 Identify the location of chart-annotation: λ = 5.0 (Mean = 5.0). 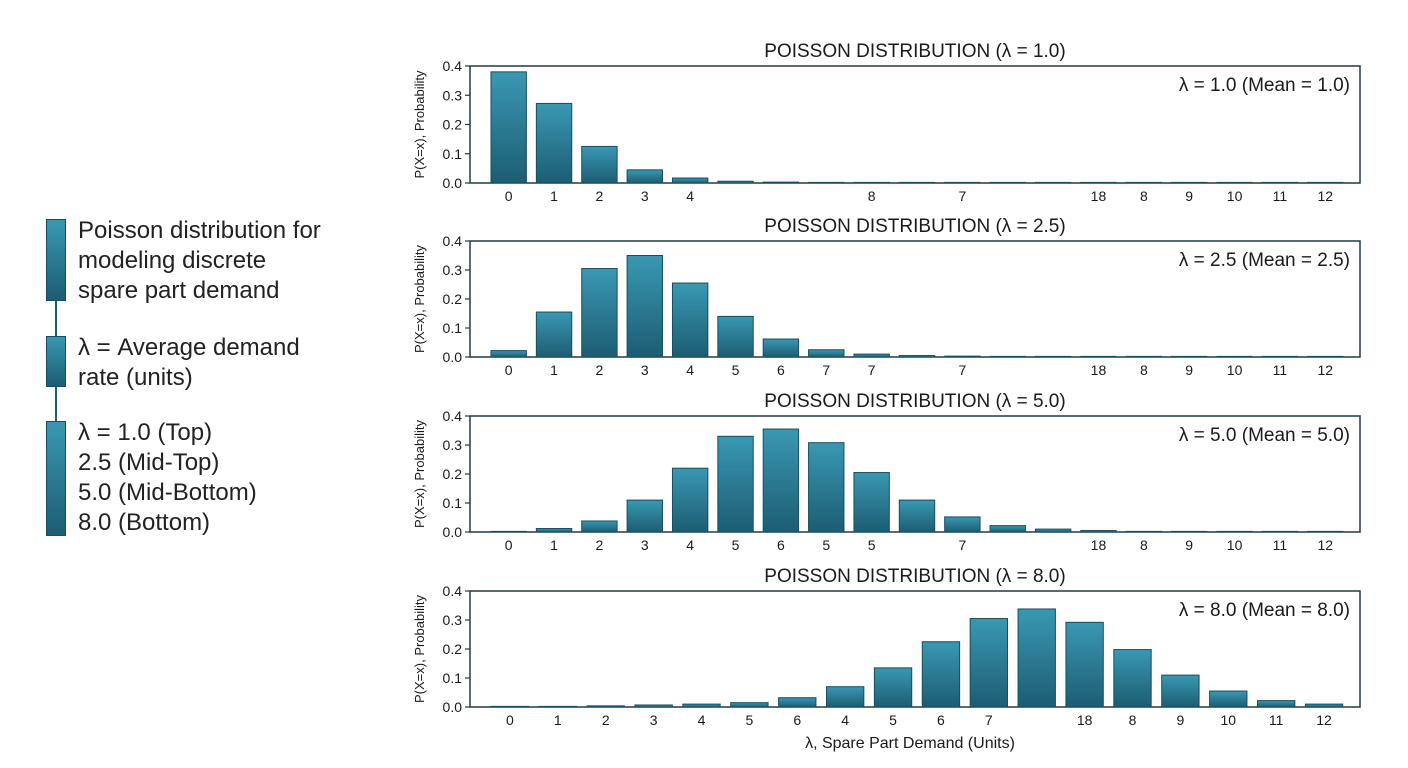
(1264, 435).